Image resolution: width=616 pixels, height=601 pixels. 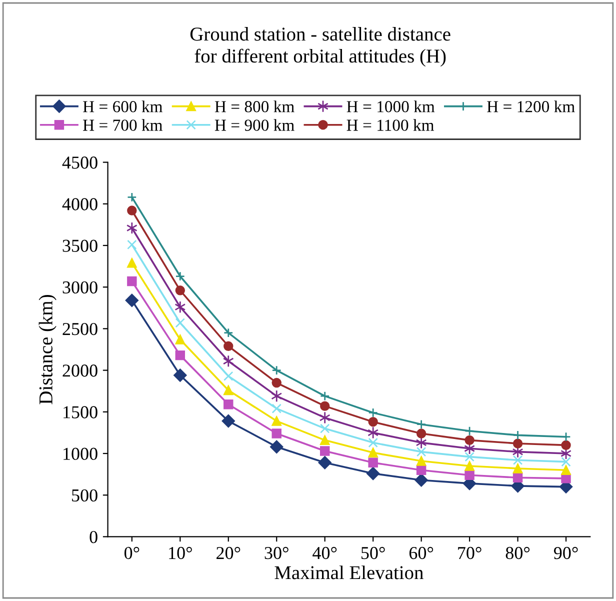 What do you see at coordinates (80, 287) in the screenshot?
I see `y-tick-label: 3000` at bounding box center [80, 287].